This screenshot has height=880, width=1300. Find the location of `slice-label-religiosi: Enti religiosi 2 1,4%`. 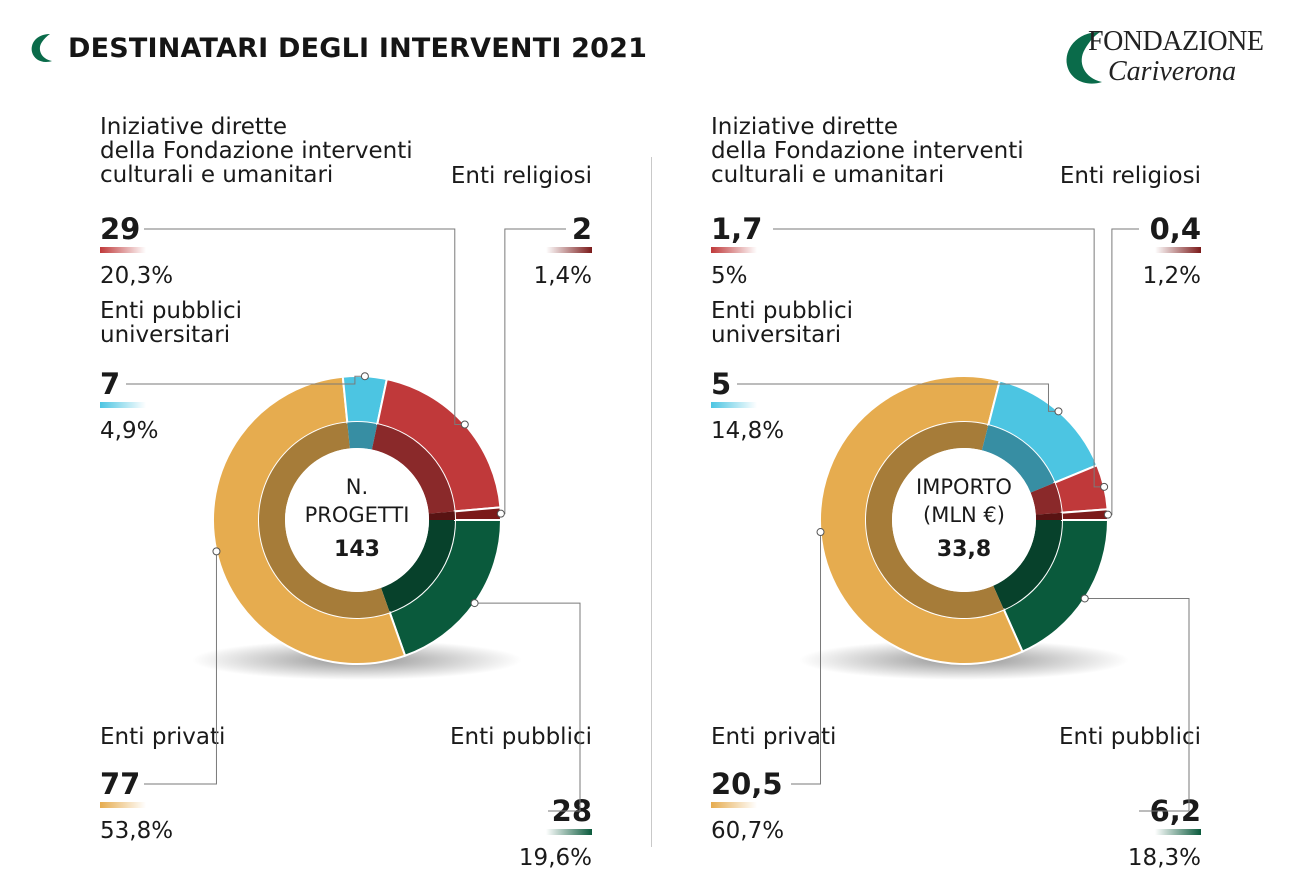

slice-label-religiosi: Enti religiosi 2 1,4% is located at coordinates (521, 340).